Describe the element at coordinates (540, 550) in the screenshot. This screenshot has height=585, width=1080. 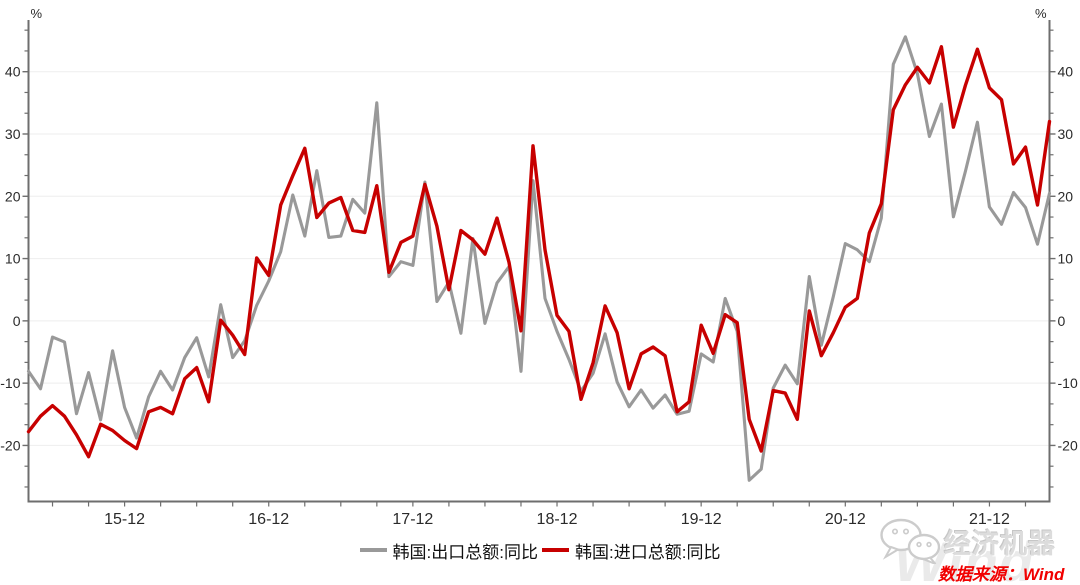
I see `legend: 韩国:出口总额:同比 韩国:进口总额:同比` at that location.